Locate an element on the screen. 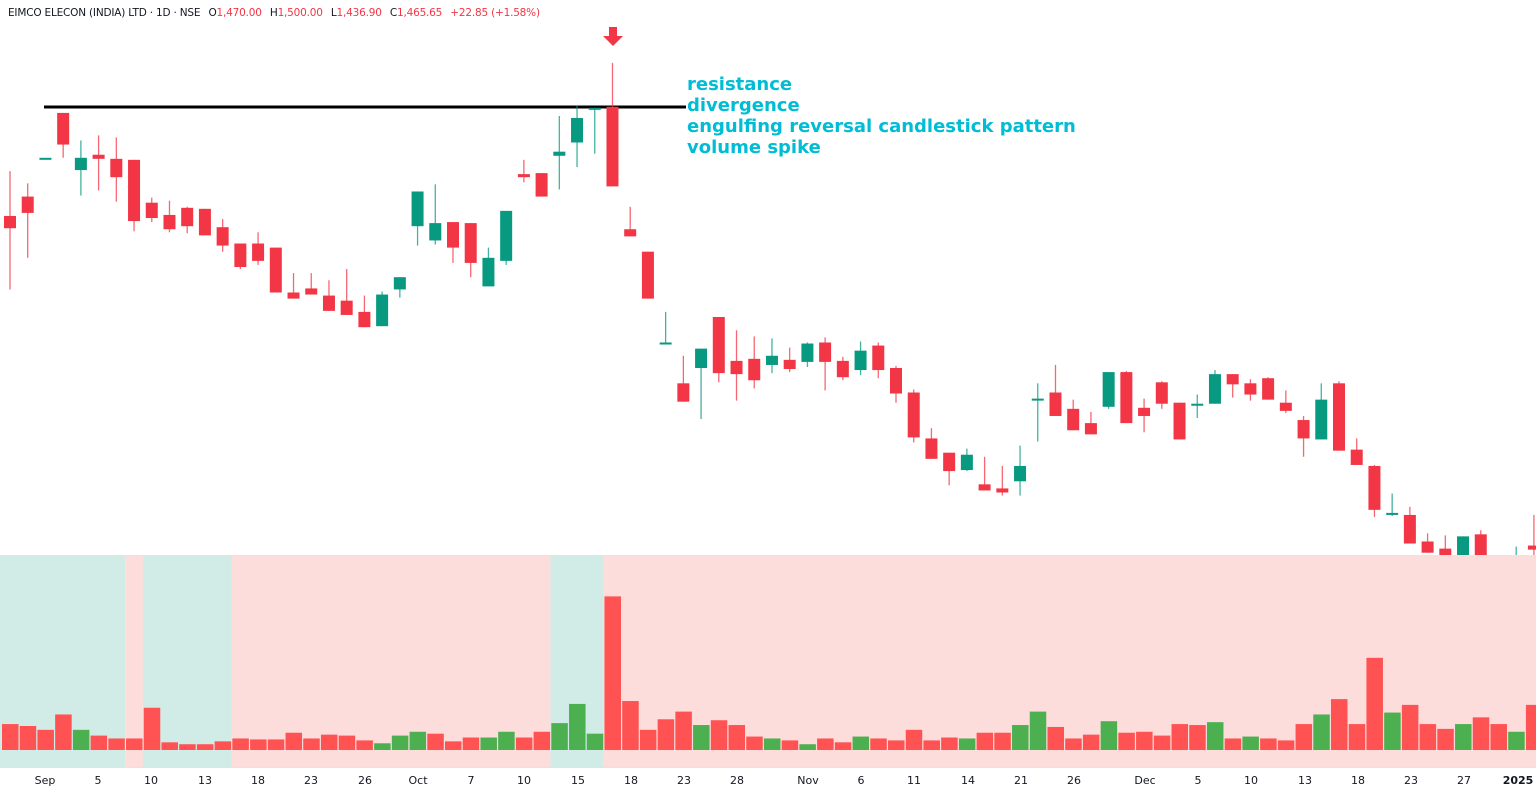  time-axis-tick: 6 is located at coordinates (861, 780).